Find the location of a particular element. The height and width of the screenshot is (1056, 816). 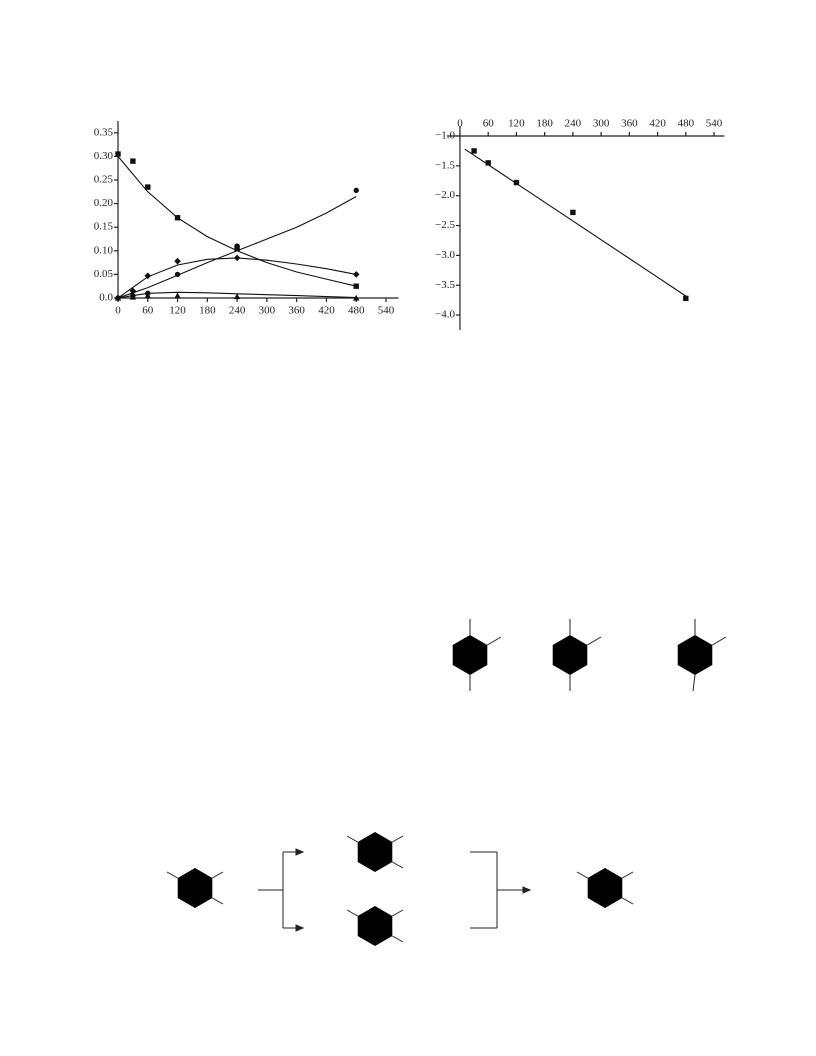

y-tick-label: 0.20 is located at coordinates (104, 203).